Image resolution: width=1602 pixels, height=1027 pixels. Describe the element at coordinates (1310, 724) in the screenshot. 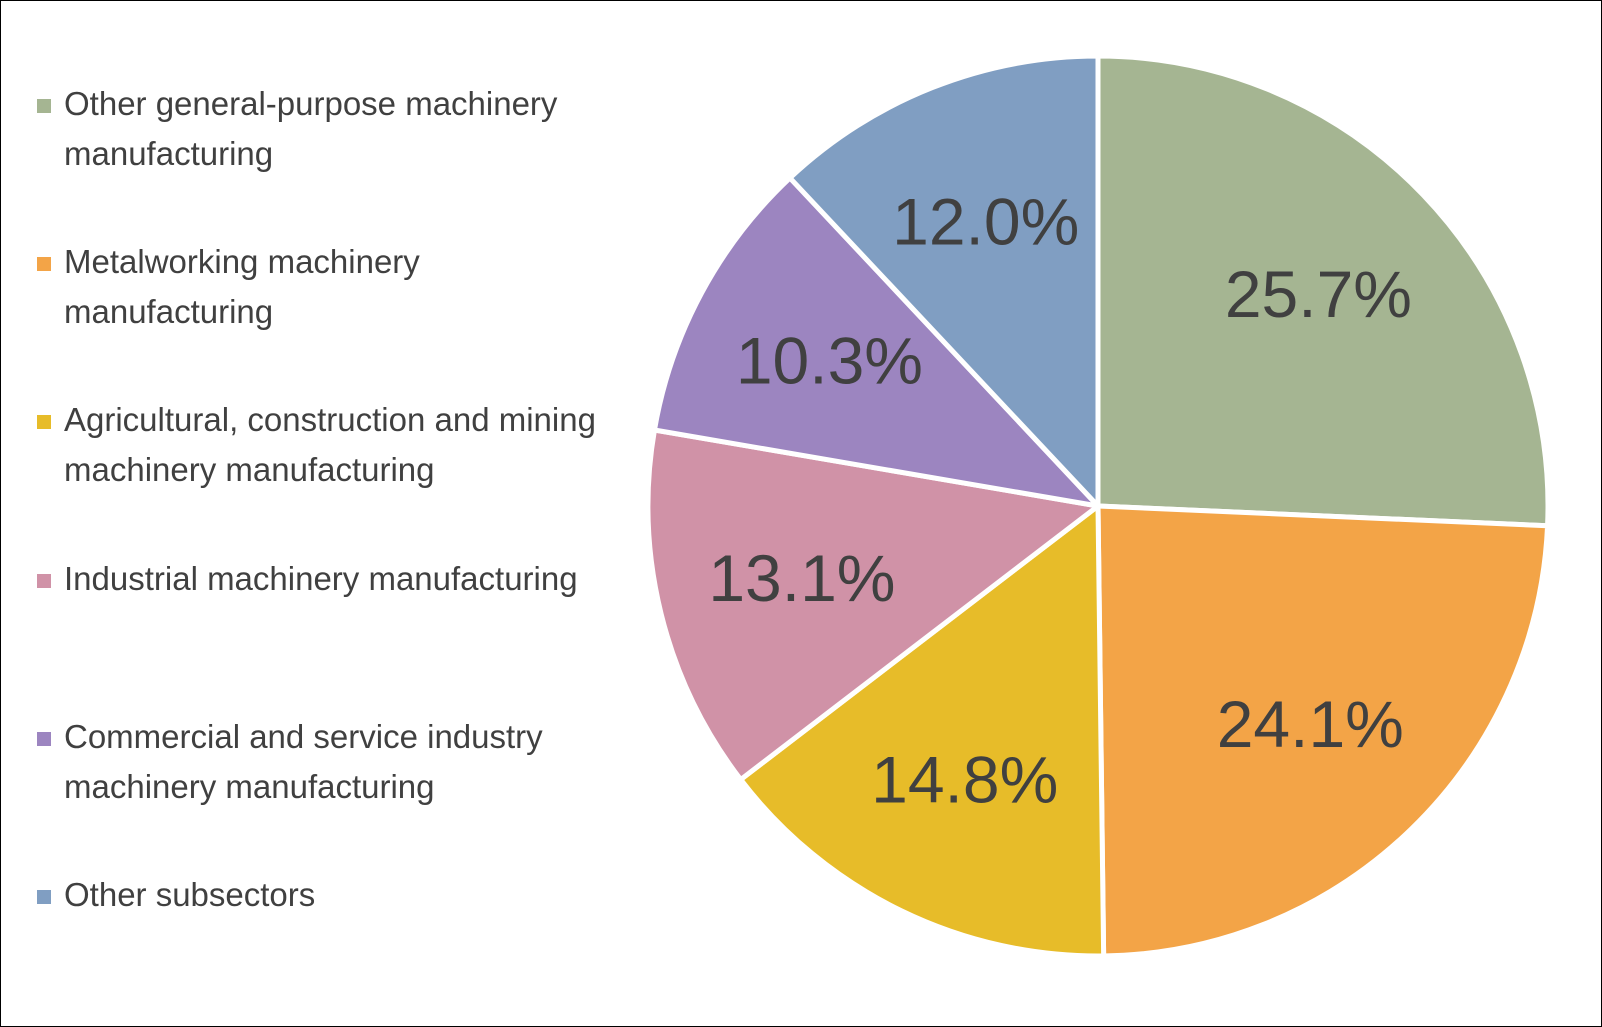

I see `slice-data-label-1: 24.1%` at that location.